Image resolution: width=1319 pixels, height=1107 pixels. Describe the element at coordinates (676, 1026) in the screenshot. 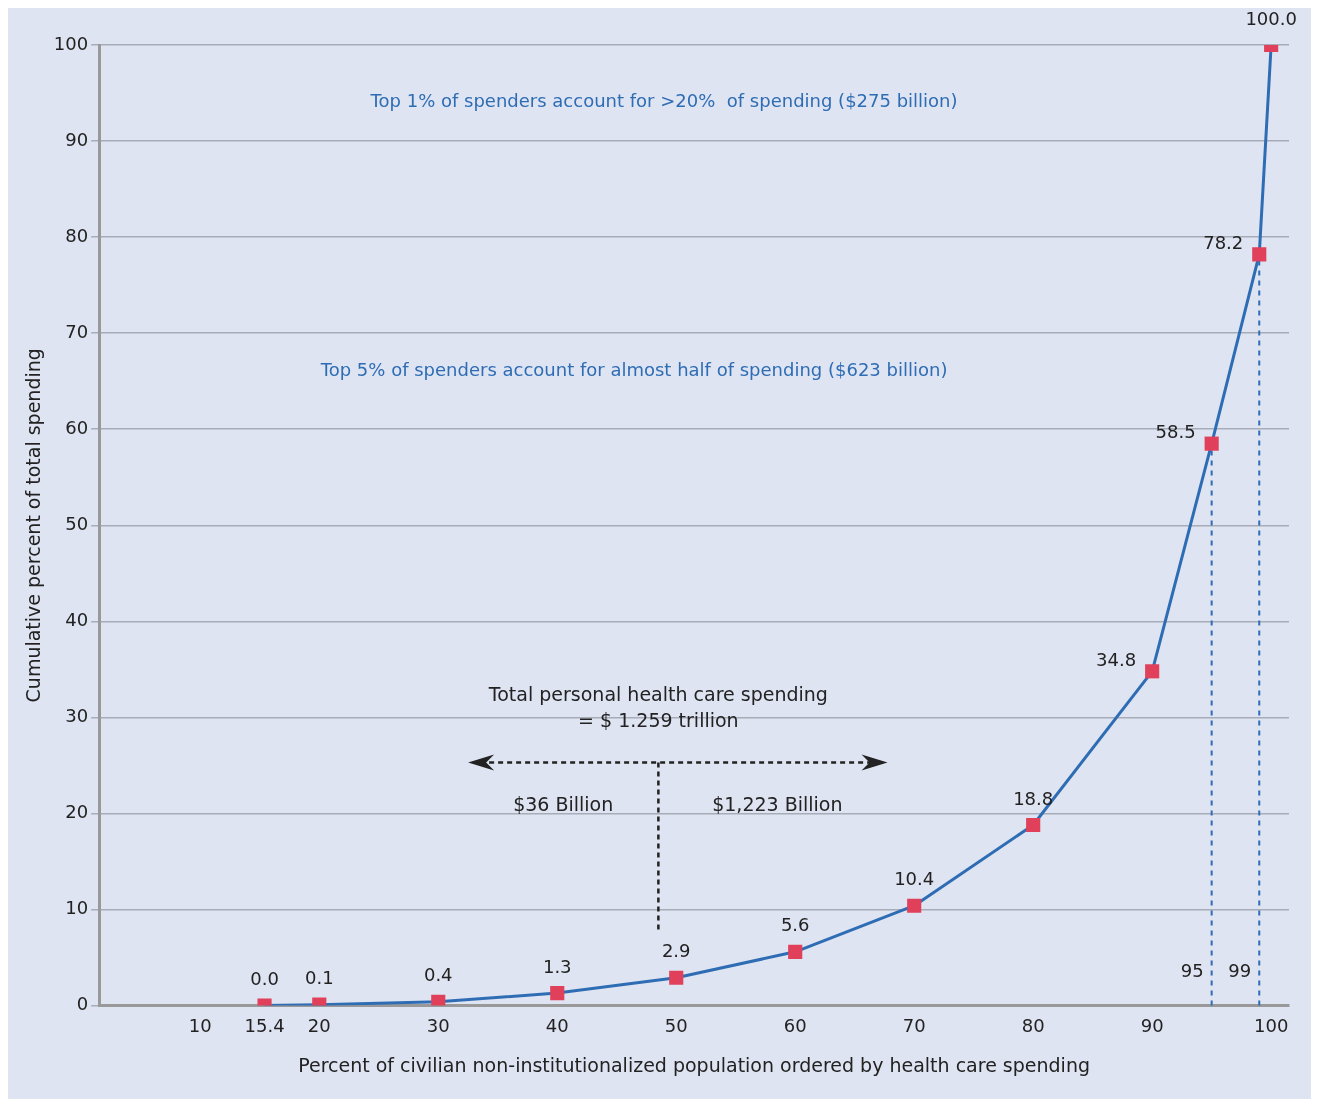

I see `x-tick-label: 50` at that location.